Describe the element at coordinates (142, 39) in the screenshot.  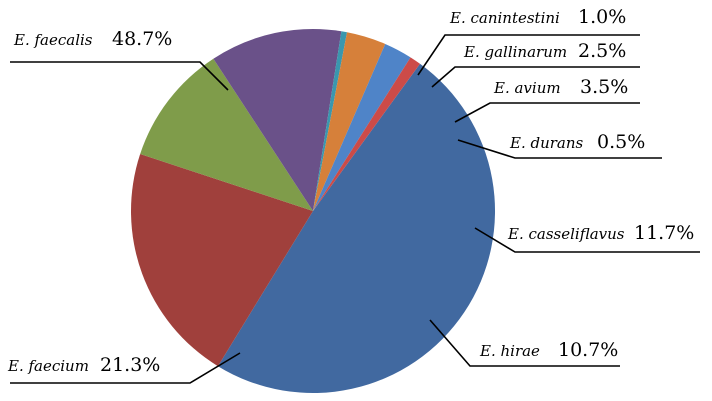
I see `slice-value-label: 48.7%` at that location.